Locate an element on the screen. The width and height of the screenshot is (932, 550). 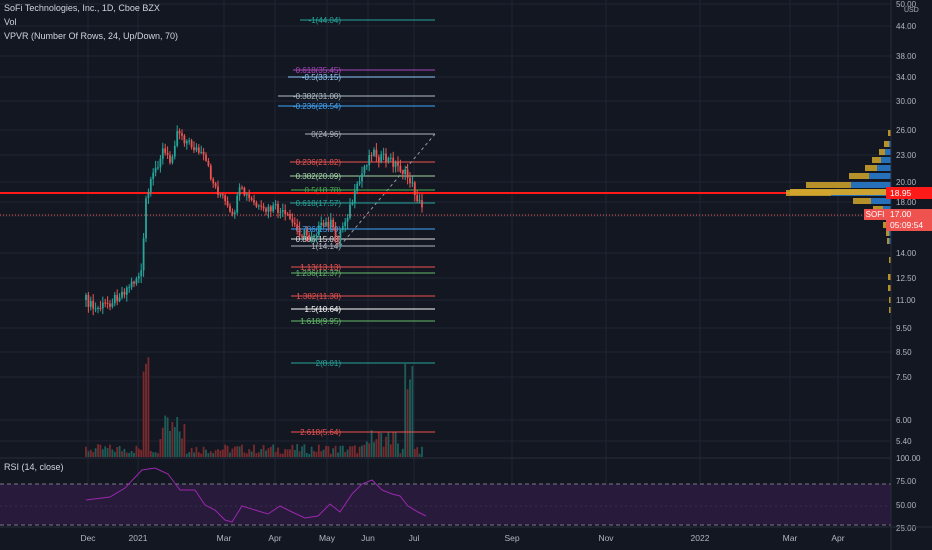
time-tick-label: Mar is located at coordinates (790, 538).